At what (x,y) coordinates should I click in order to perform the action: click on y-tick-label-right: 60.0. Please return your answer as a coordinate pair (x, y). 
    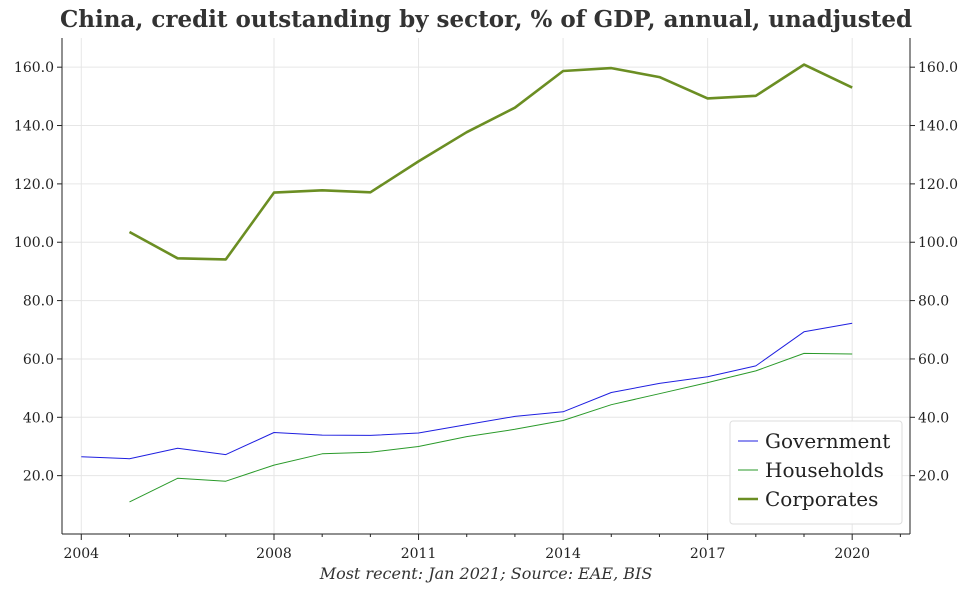
    Looking at the image, I should click on (933, 360).